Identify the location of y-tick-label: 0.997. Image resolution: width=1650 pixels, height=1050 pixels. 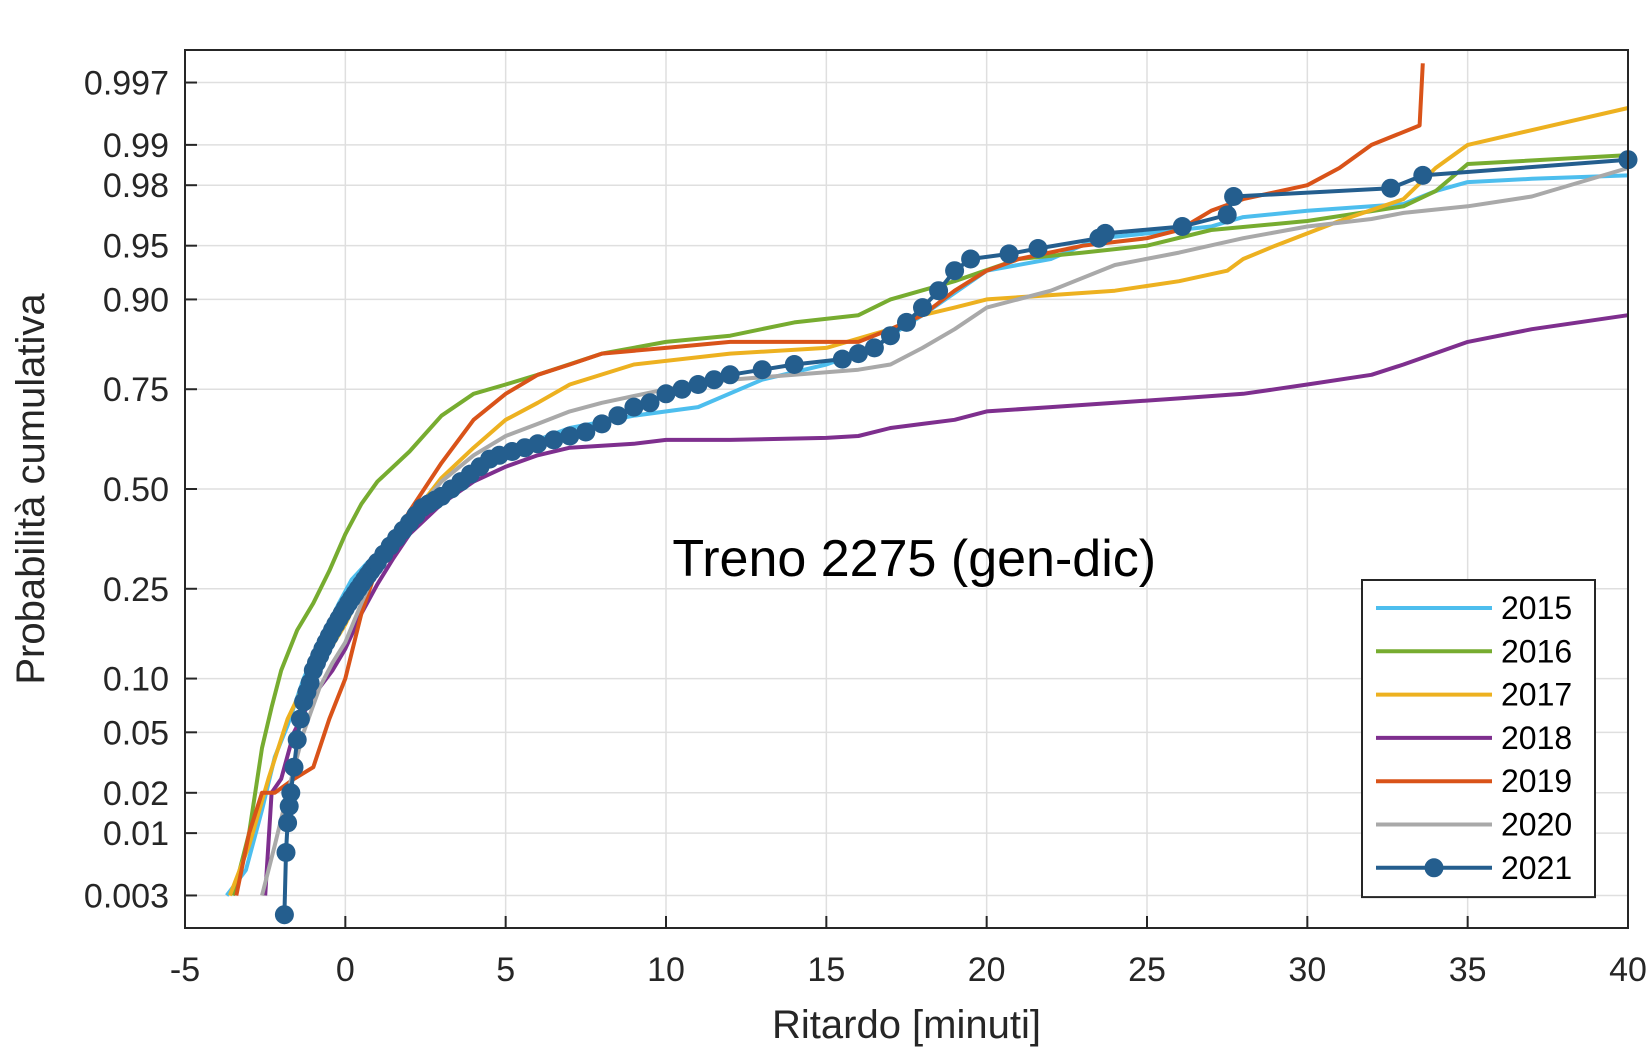
(126, 84).